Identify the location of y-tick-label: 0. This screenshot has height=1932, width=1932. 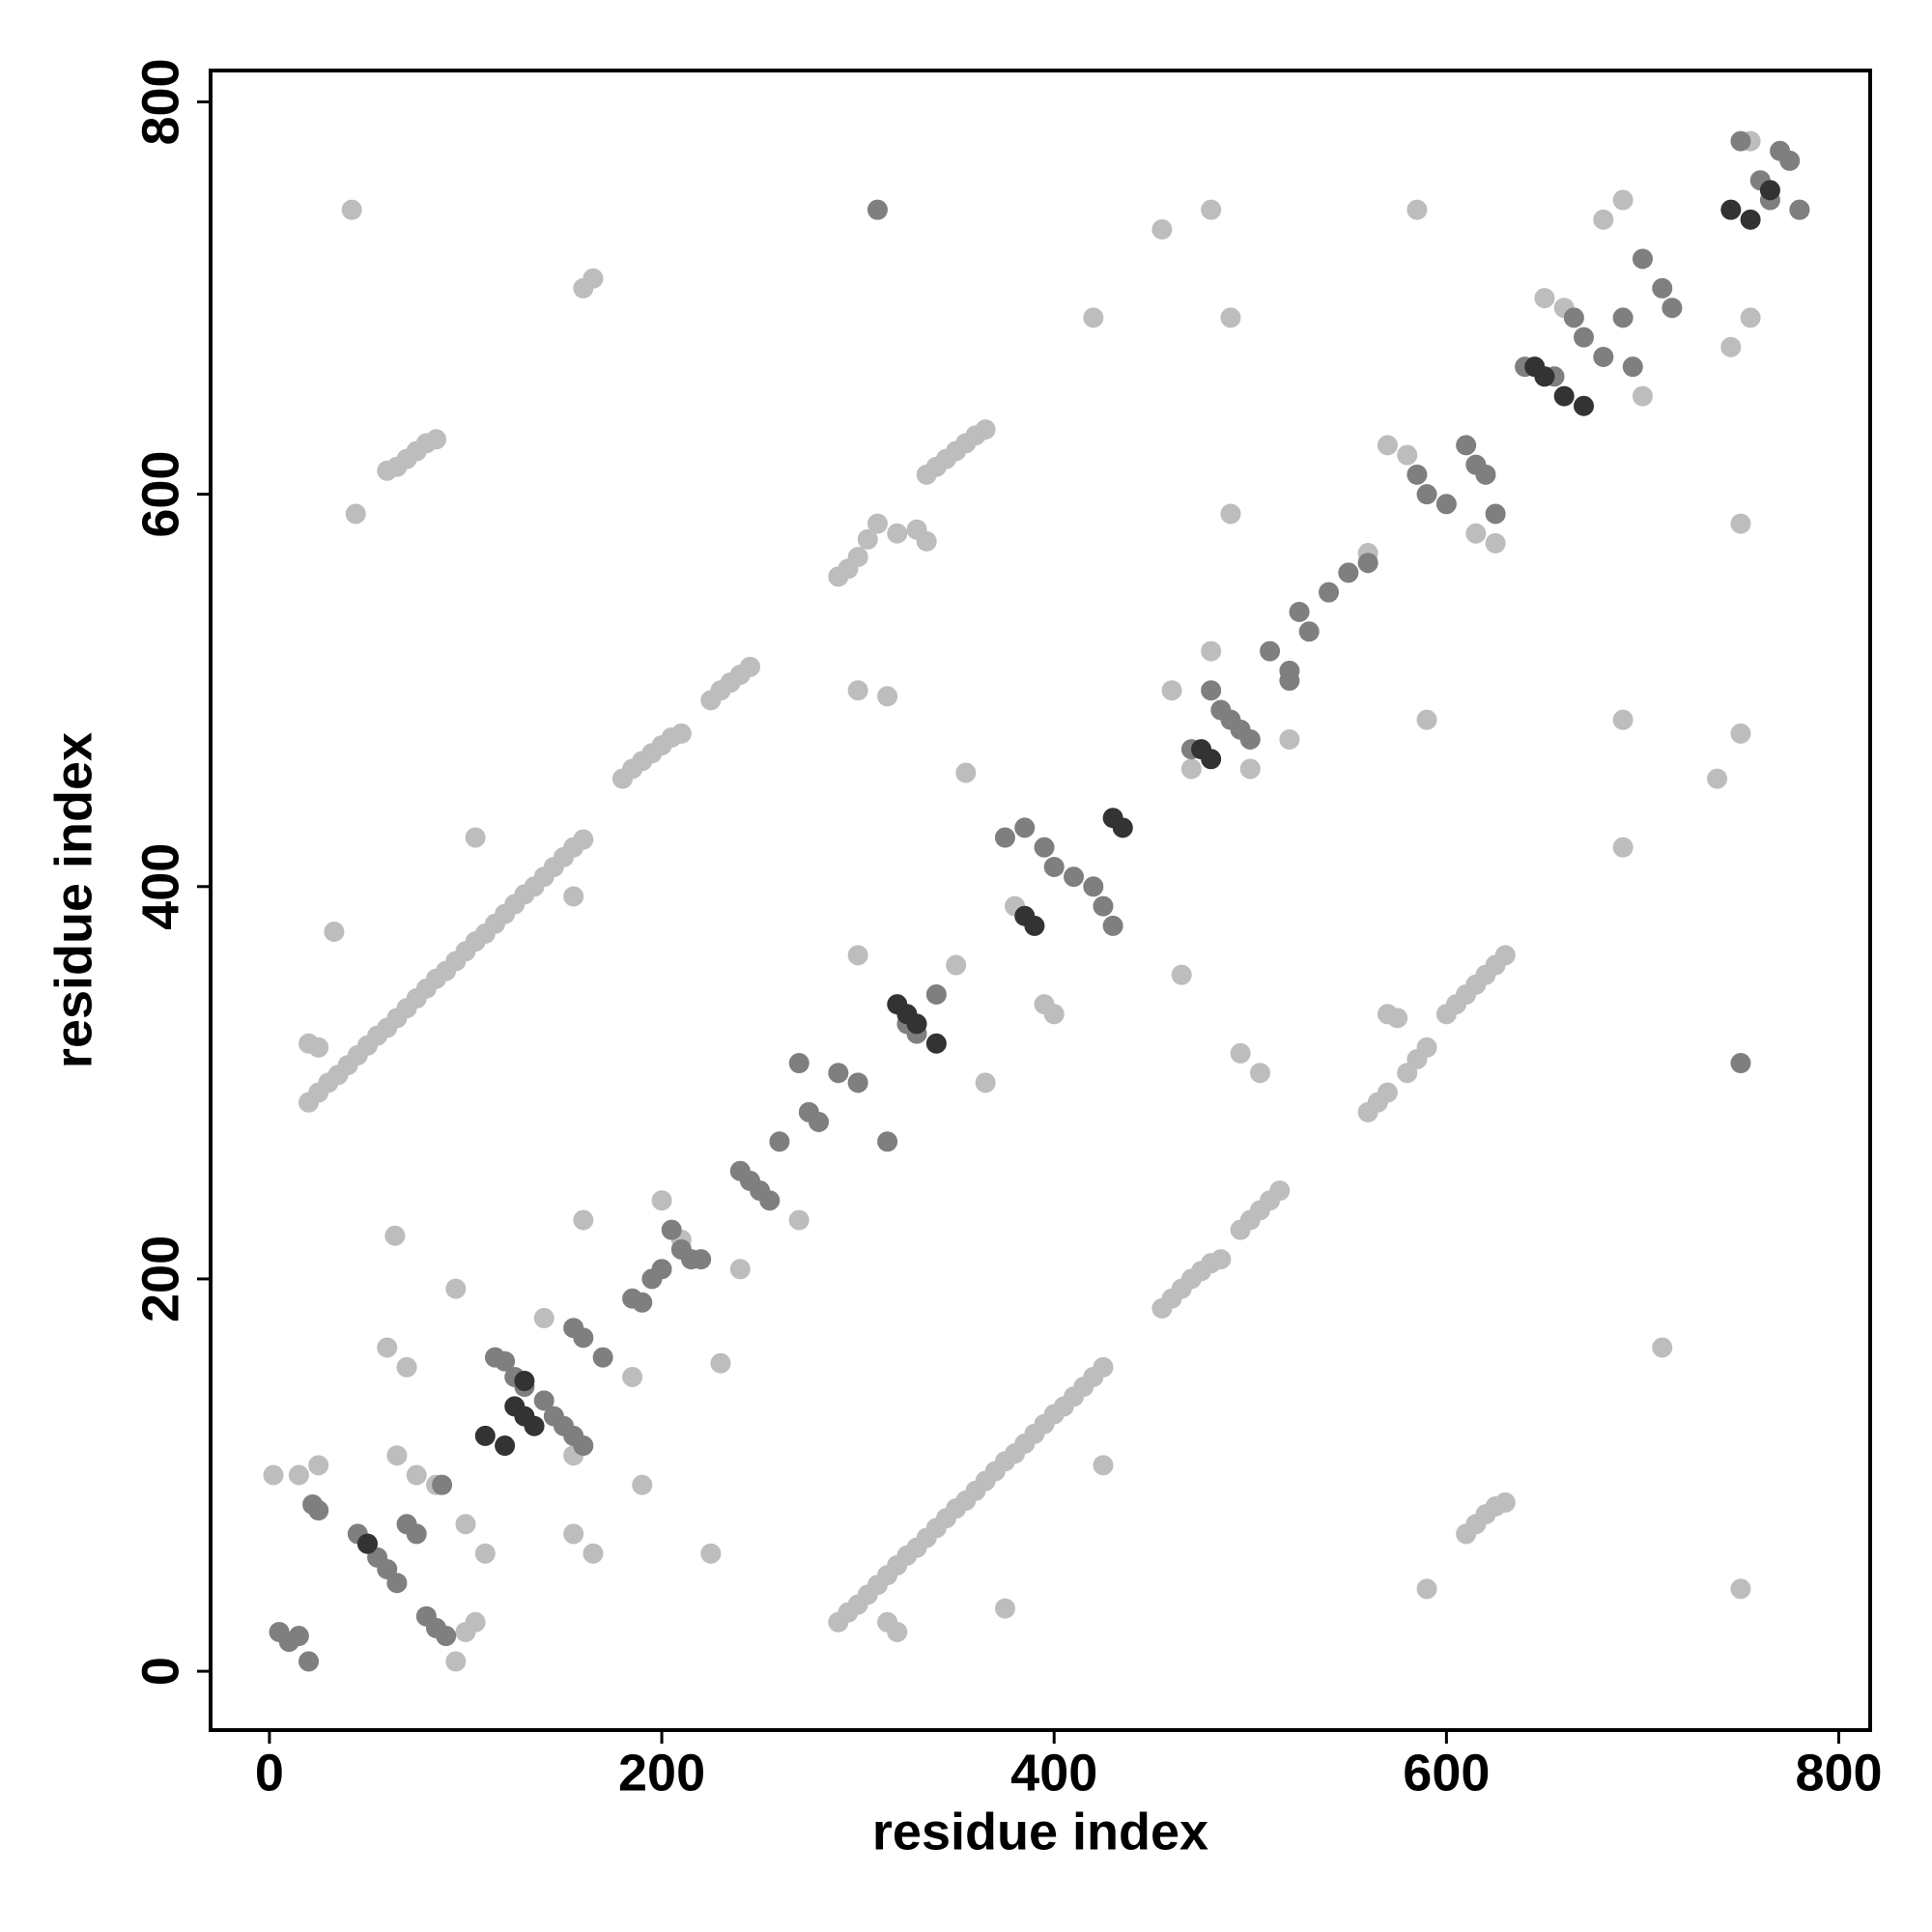
(160, 1671).